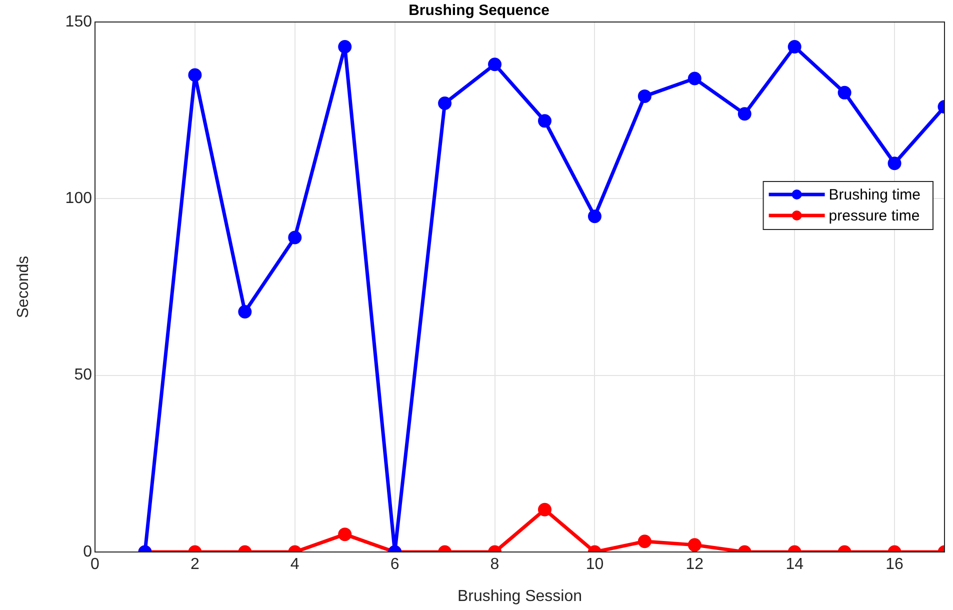 This screenshot has width=953, height=610. I want to click on y-tick-label: 150, so click(78, 21).